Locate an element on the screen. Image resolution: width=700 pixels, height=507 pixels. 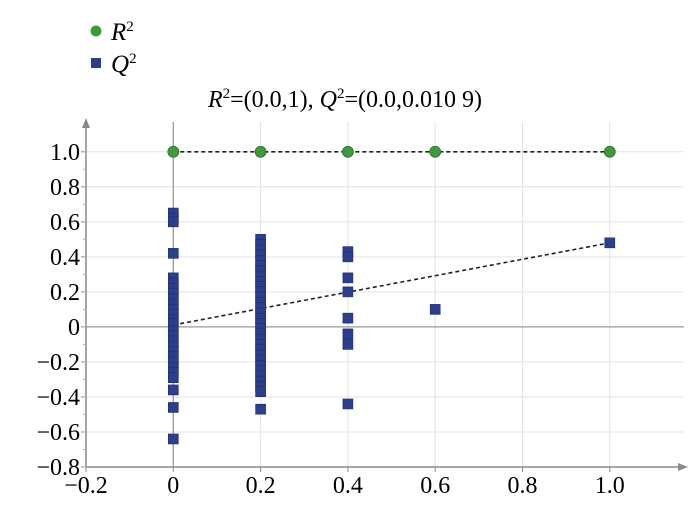
y-tick-label: 0.8 is located at coordinates (65, 188).